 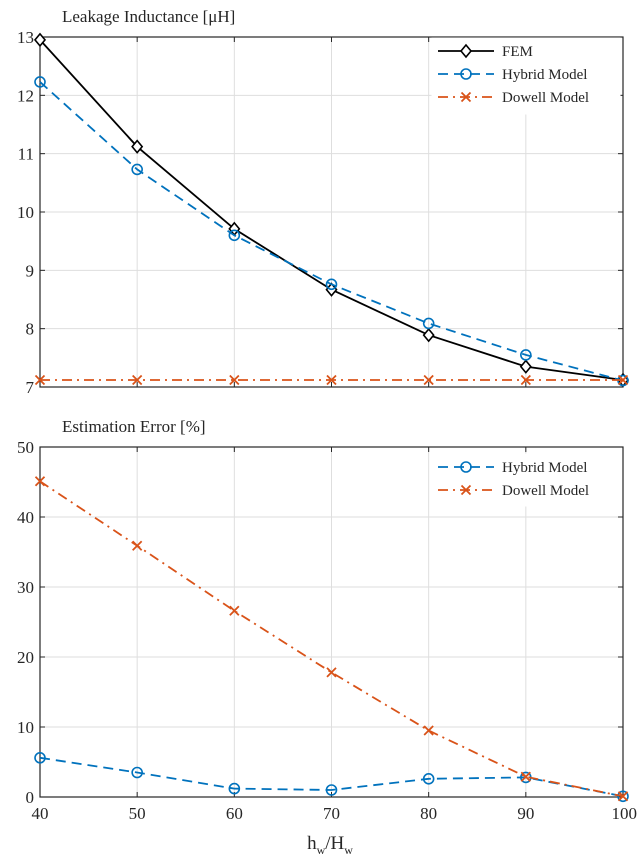 I want to click on x-axis-label-sub-2: w, so click(x=348, y=850).